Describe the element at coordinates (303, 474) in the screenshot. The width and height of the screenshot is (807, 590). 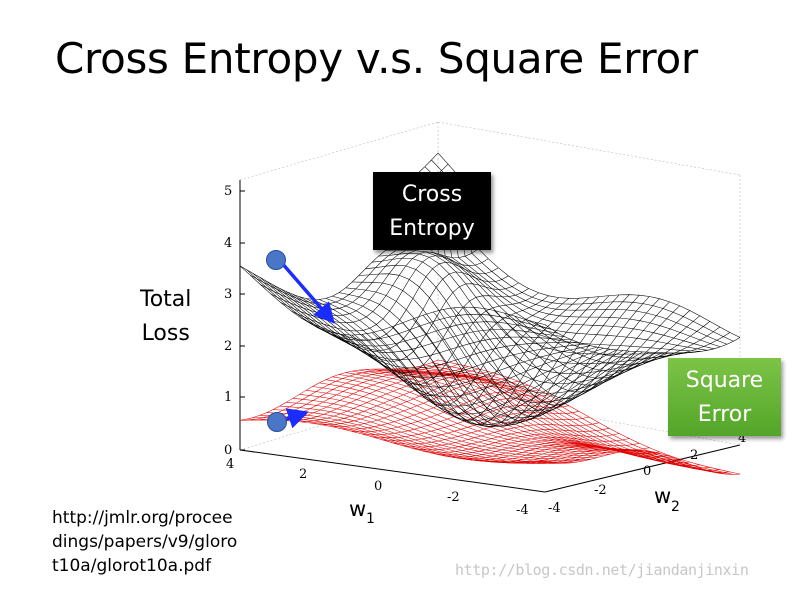
I see `w1-tick-label: 2` at that location.